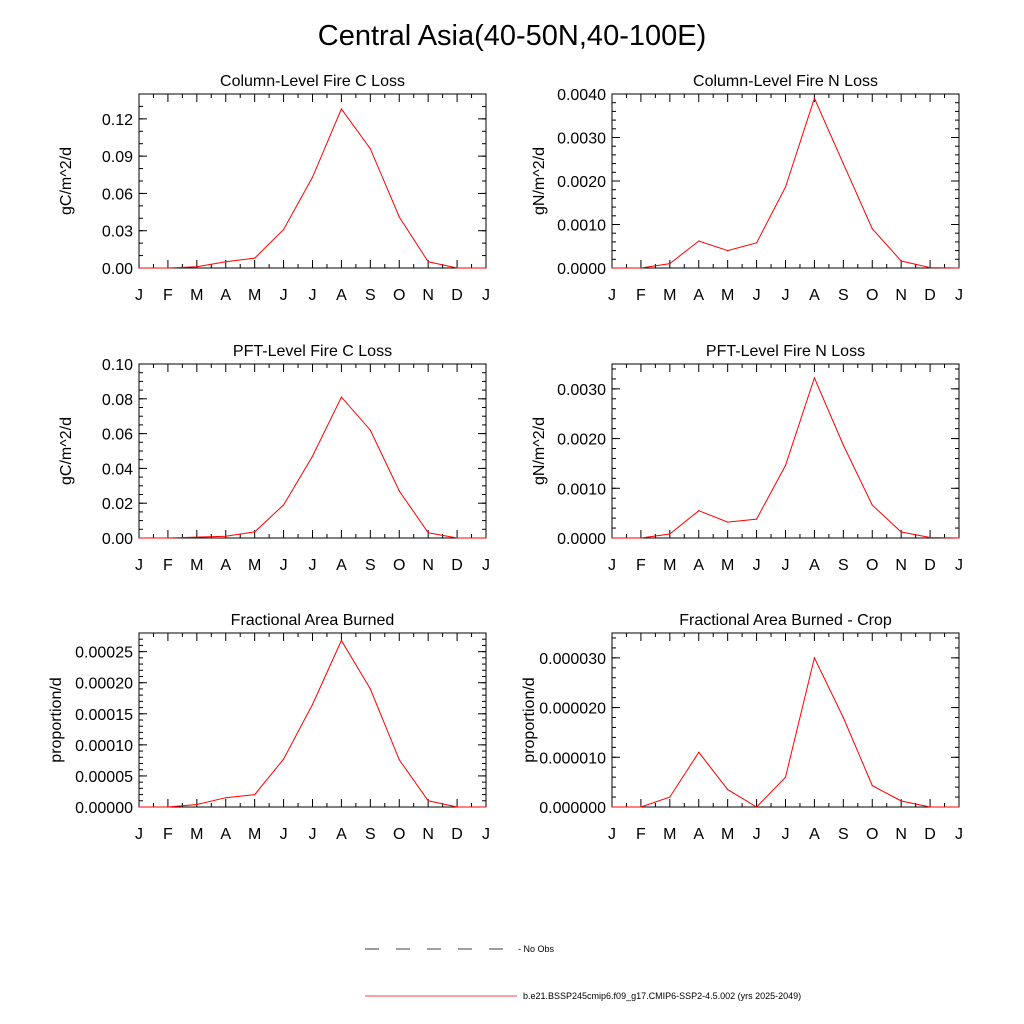  Describe the element at coordinates (785, 351) in the screenshot. I see `chart-title: PFT-Level Fire N Loss` at that location.